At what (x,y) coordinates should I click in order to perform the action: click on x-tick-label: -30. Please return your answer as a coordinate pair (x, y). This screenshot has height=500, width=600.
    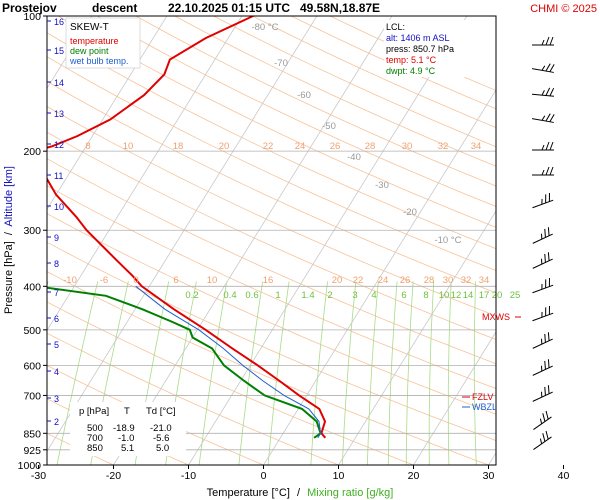
    Looking at the image, I should click on (38, 476).